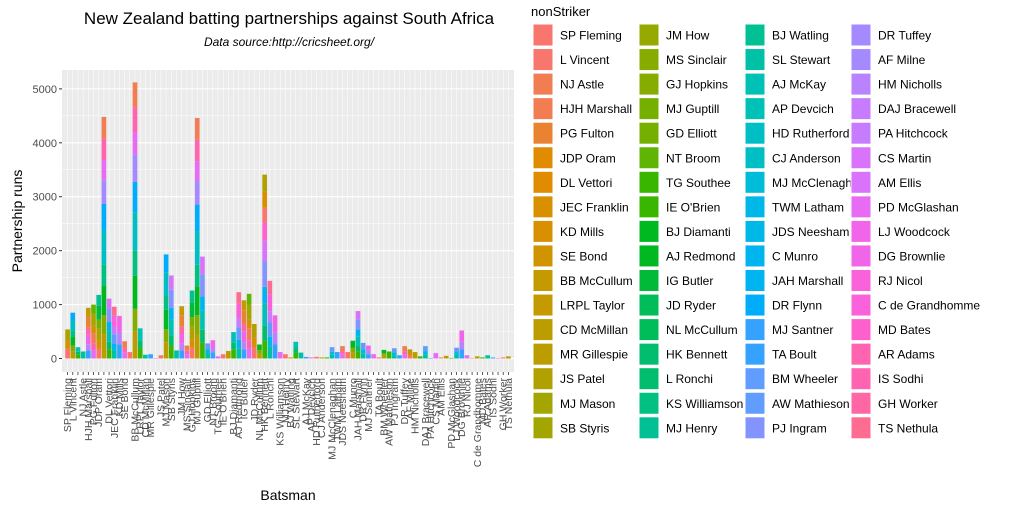  I want to click on x-tick-label: CS Martin, so click(436, 401).